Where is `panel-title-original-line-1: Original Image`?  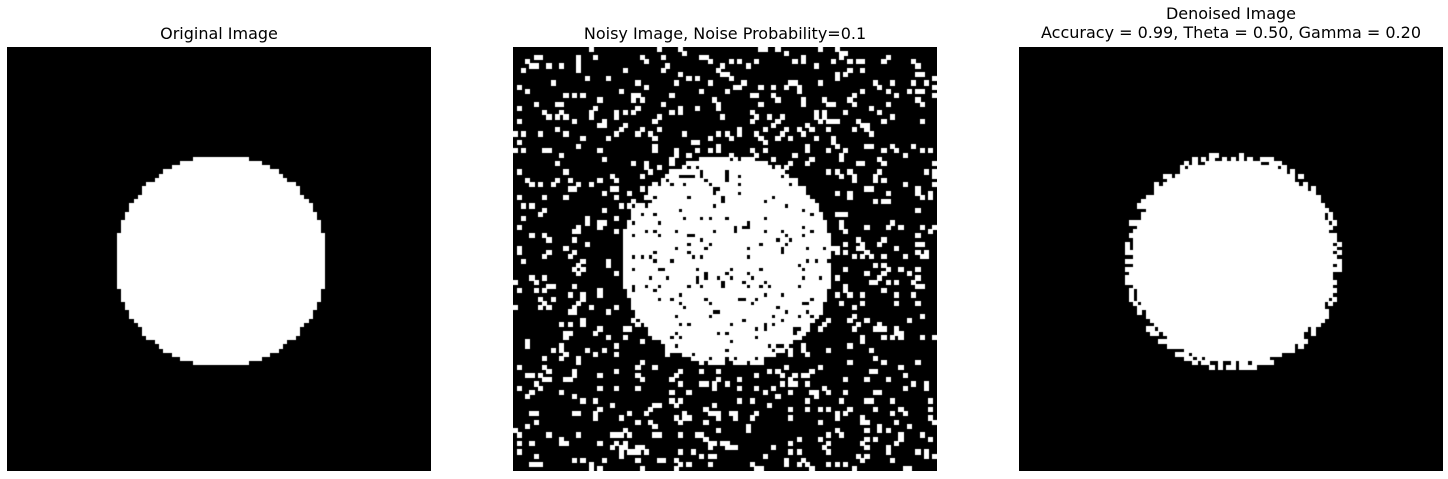 panel-title-original-line-1: Original Image is located at coordinates (219, 33).